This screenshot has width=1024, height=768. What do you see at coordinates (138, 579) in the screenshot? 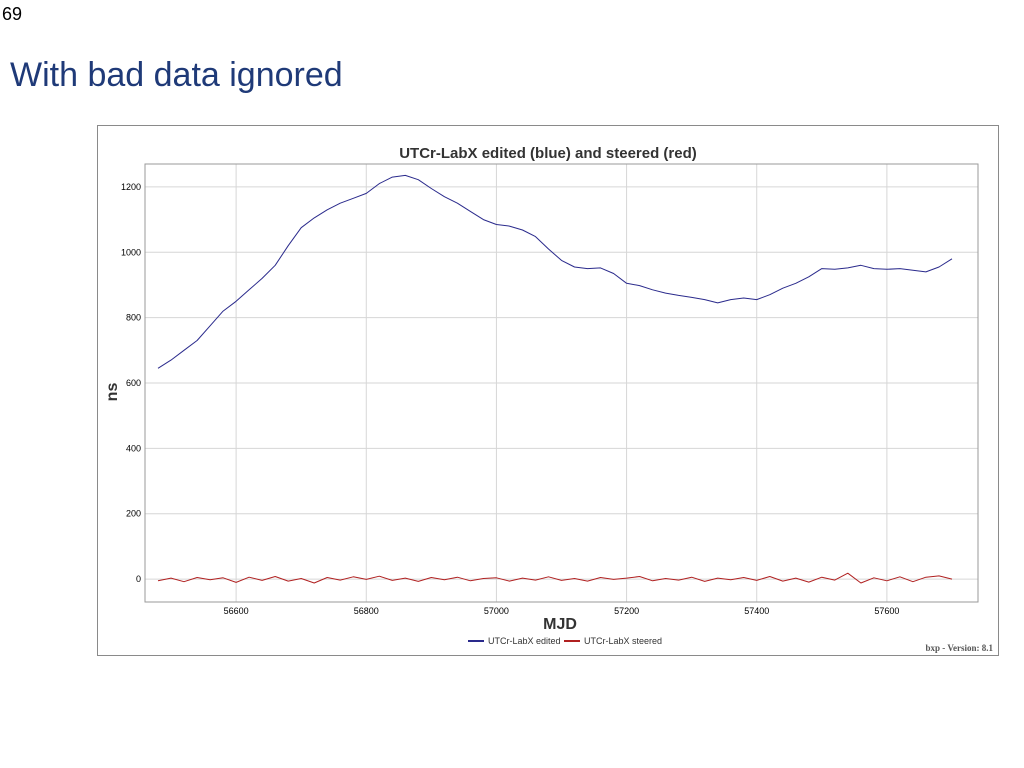
I see `y-tick-label: 0` at bounding box center [138, 579].